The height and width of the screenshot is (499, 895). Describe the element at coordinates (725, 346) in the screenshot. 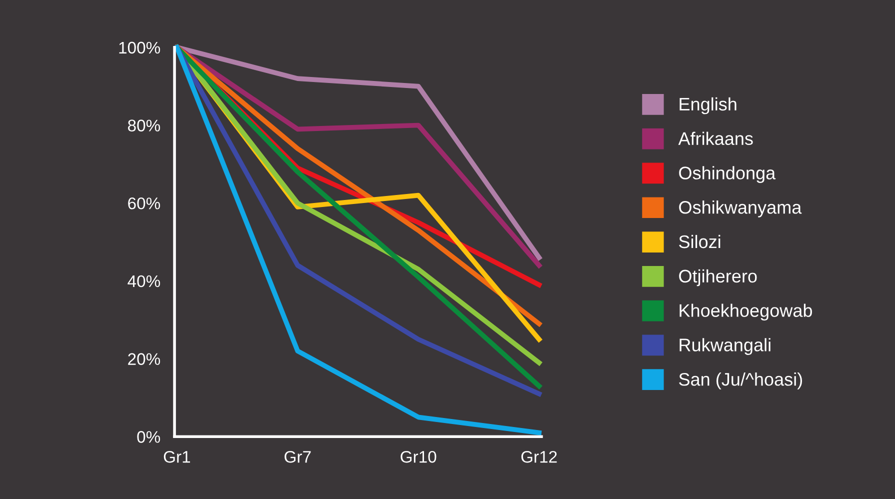

I see `legend-label: Rukwangali` at that location.